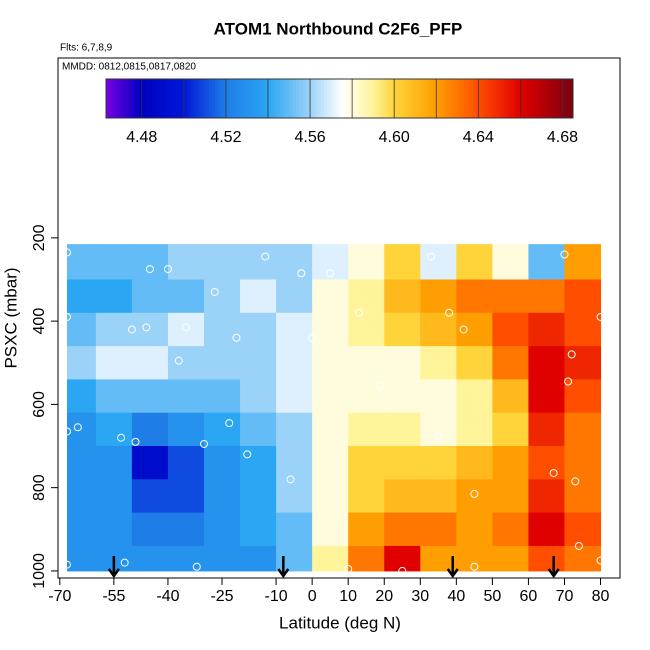 Image resolution: width=650 pixels, height=650 pixels. What do you see at coordinates (113, 596) in the screenshot?
I see `x-tick-label: -55` at bounding box center [113, 596].